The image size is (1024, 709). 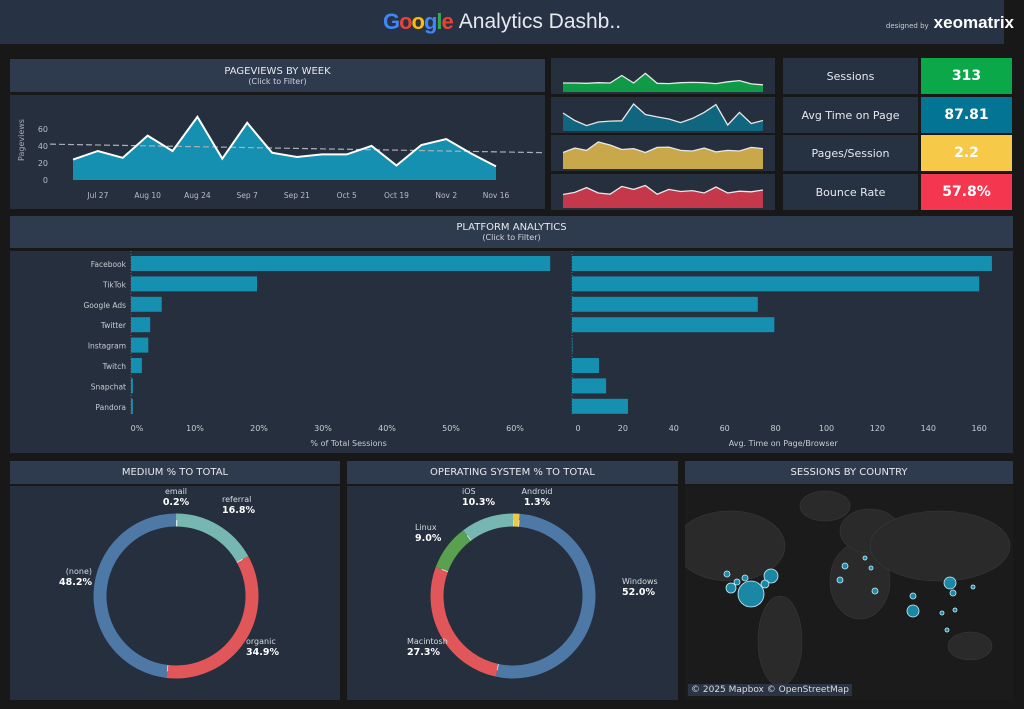 What do you see at coordinates (623, 428) in the screenshot?
I see `x-tick-label: 20` at bounding box center [623, 428].